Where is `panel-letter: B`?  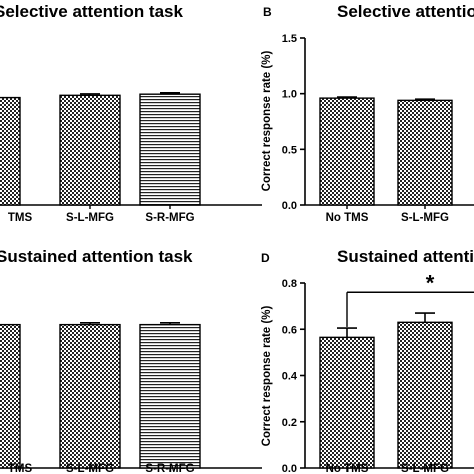 panel-letter: B is located at coordinates (267, 12).